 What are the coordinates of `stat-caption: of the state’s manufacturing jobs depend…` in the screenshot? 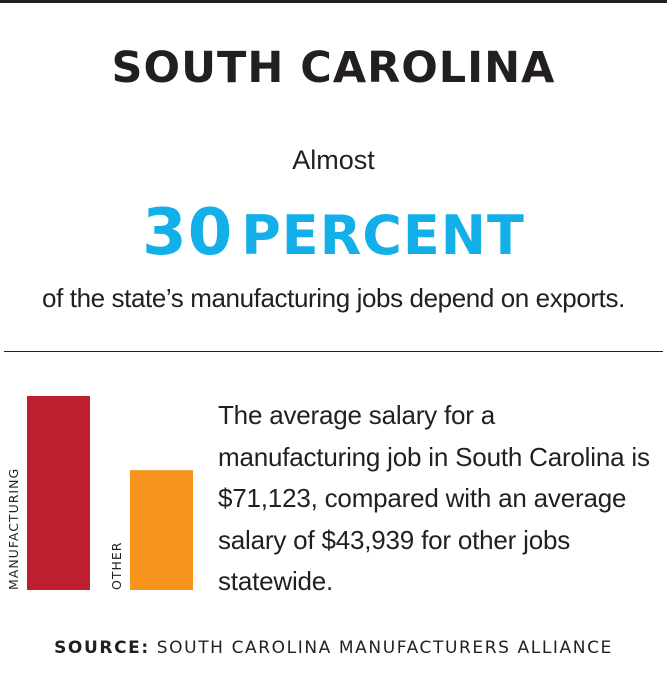 It's located at (333, 298).